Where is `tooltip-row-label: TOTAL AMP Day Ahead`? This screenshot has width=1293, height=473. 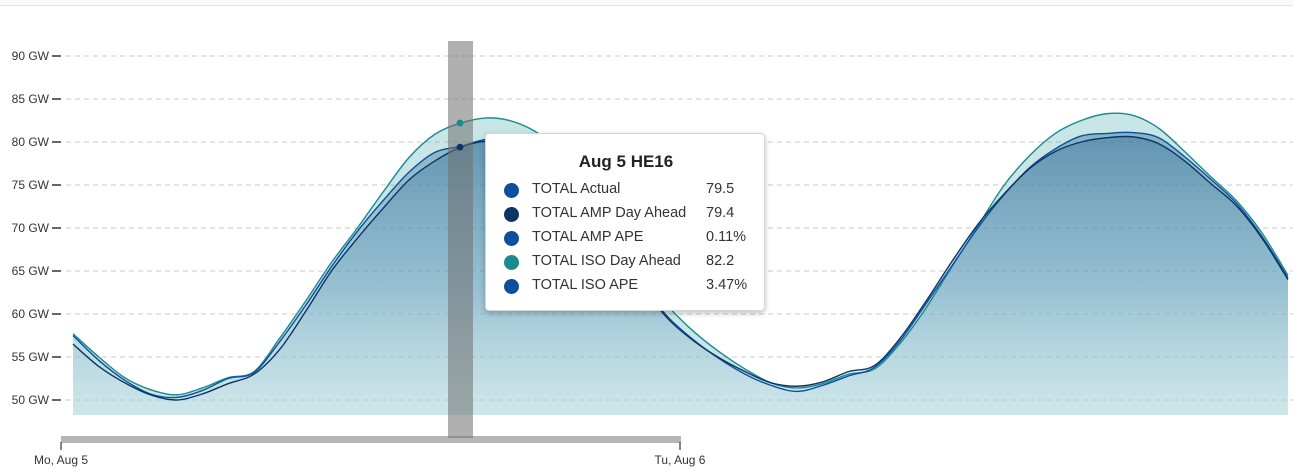
tooltip-row-label: TOTAL AMP Day Ahead is located at coordinates (609, 213).